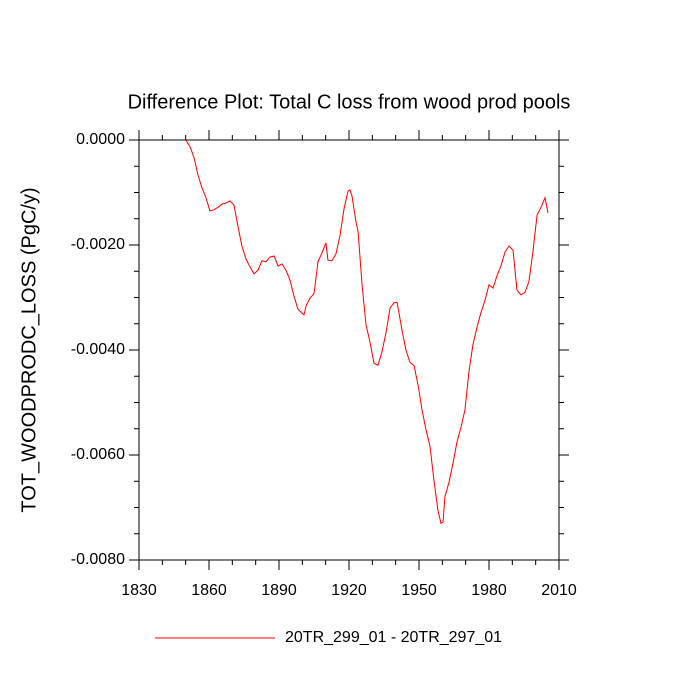 Image resolution: width=700 pixels, height=700 pixels. Describe the element at coordinates (139, 590) in the screenshot. I see `x-tick-label: 1830` at that location.